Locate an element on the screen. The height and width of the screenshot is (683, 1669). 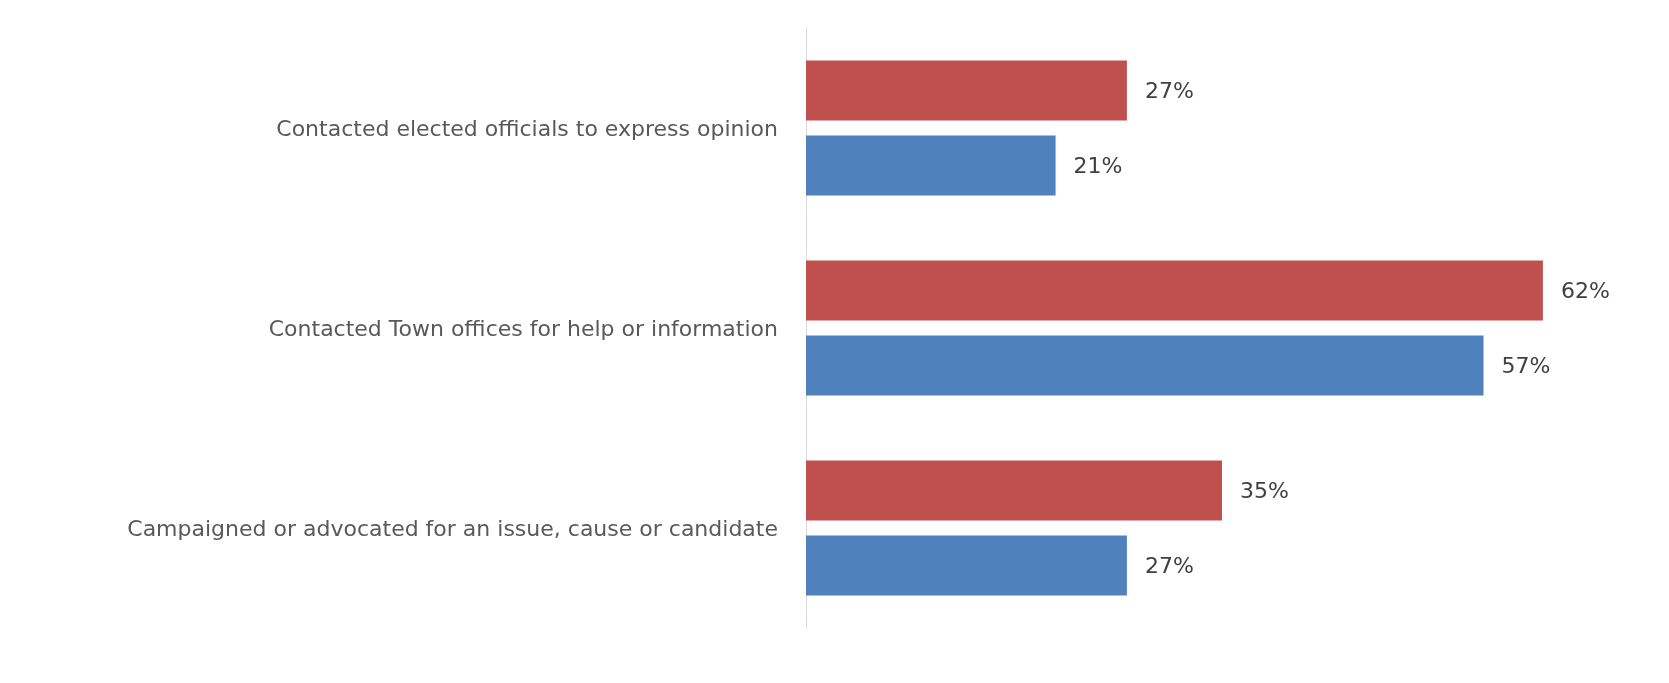
y-tick-label: Contacted Town offices for help or information is located at coordinates (523, 328).